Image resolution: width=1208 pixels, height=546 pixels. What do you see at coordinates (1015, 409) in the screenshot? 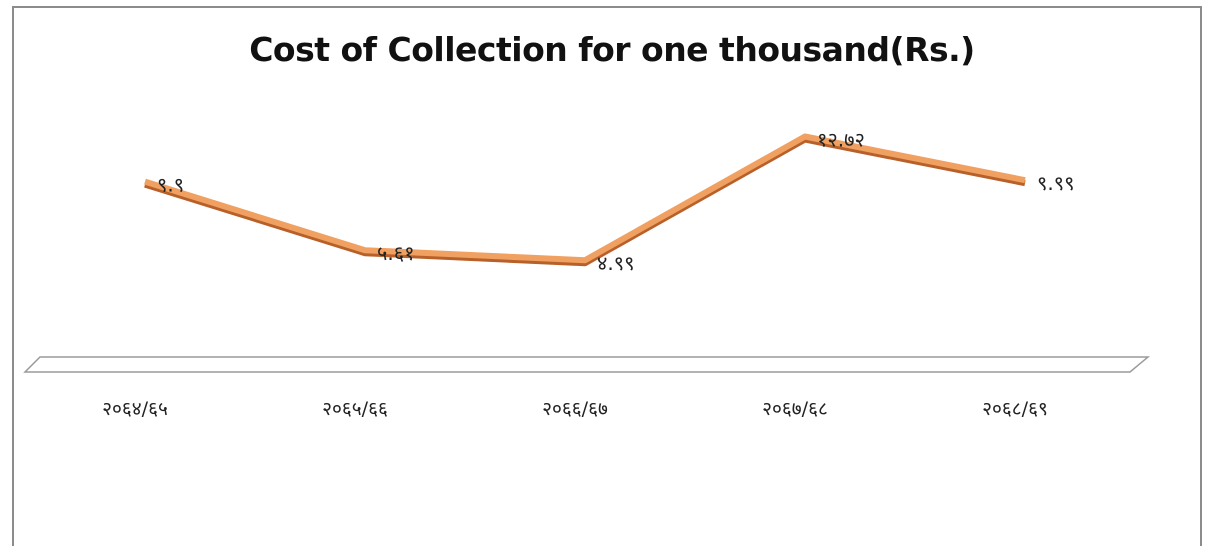
I see `x-tick-label: २०६८/६९` at bounding box center [1015, 409].